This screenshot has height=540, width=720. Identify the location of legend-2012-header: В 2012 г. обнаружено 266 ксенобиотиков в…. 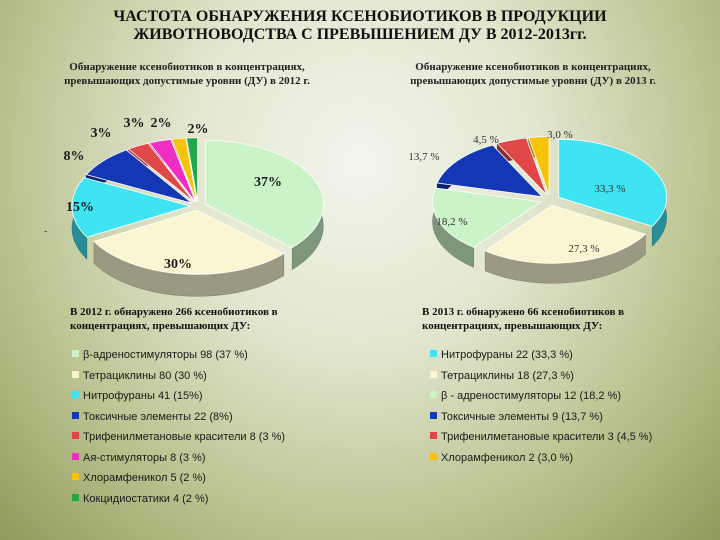
(210, 319).